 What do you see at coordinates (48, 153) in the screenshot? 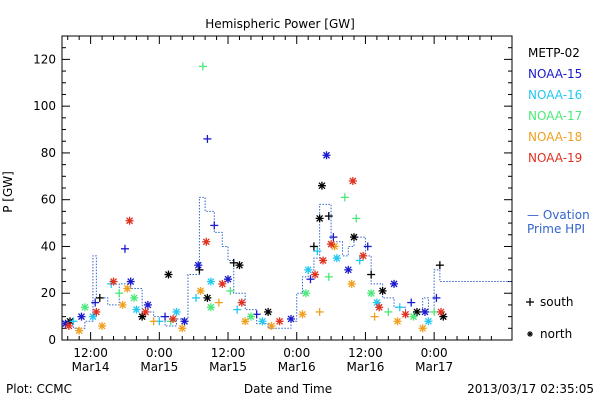
I see `y-tick-label: 80` at bounding box center [48, 153].